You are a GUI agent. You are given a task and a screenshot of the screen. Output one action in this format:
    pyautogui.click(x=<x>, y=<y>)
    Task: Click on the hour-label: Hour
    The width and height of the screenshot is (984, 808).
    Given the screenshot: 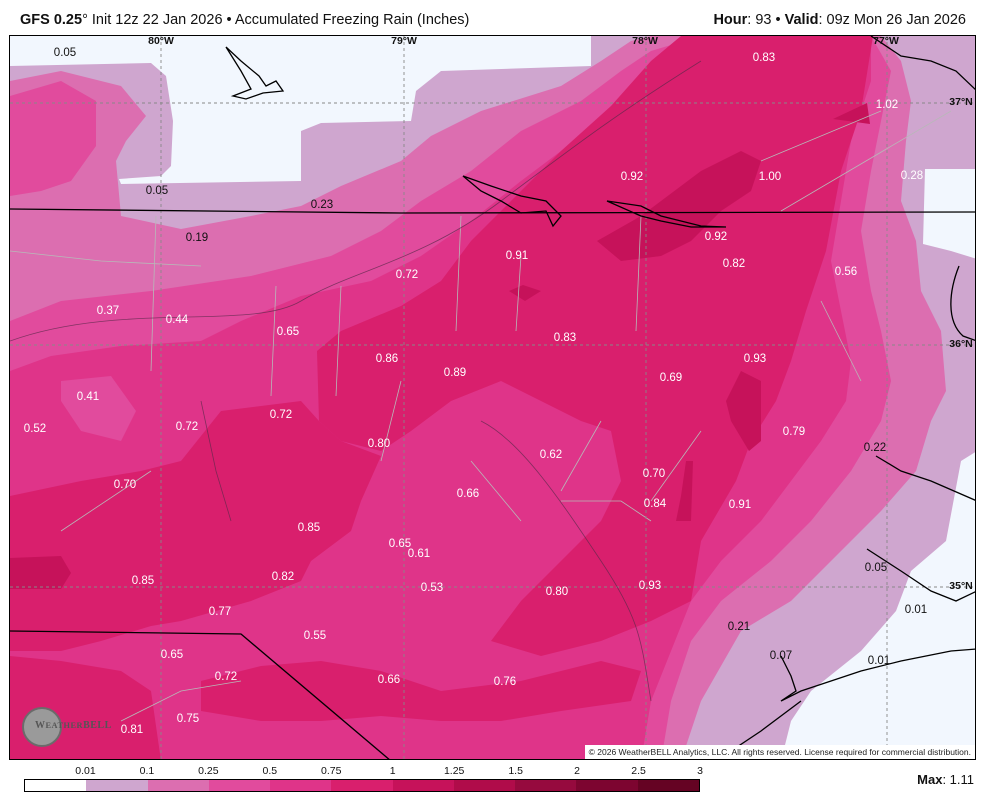 What is the action you would take?
    pyautogui.click(x=730, y=20)
    